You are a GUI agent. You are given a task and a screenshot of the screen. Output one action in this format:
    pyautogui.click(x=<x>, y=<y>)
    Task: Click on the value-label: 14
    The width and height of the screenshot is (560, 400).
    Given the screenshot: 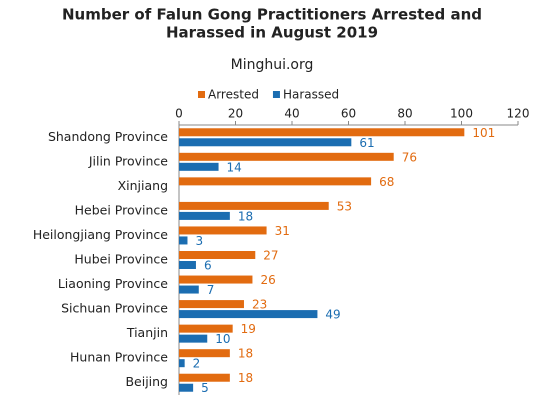 What is the action you would take?
    pyautogui.click(x=234, y=167)
    